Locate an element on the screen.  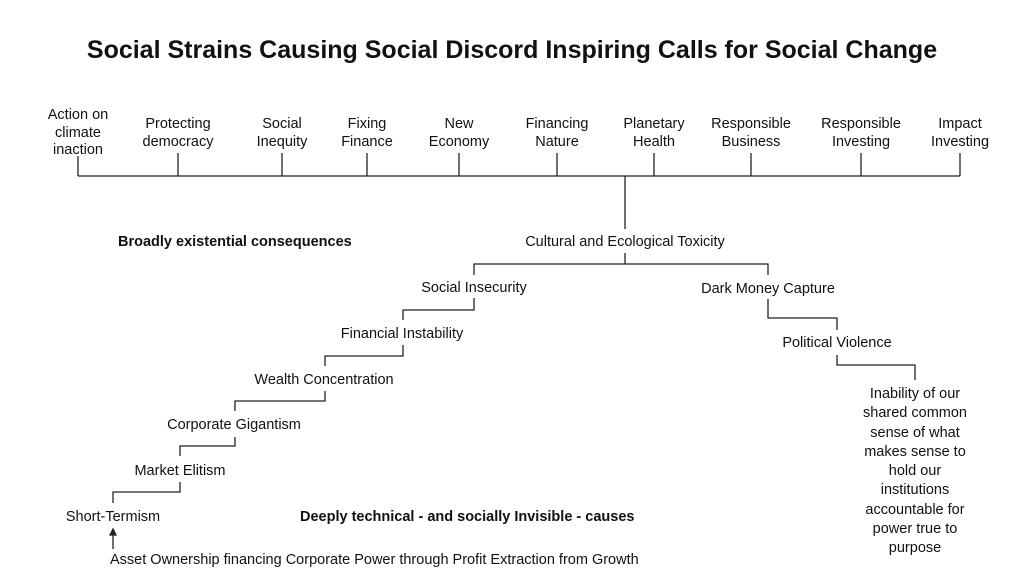
node-short-termism: Short-Termism is located at coordinates (113, 517).